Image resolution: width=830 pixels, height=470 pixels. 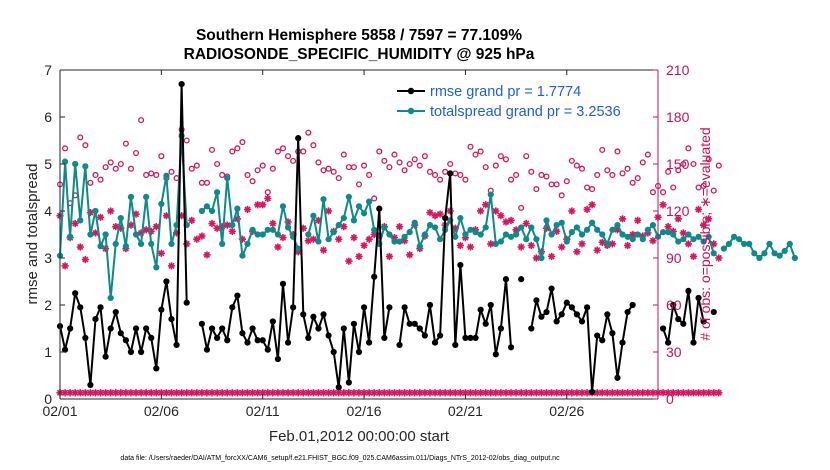 What do you see at coordinates (505, 92) in the screenshot?
I see `legend-rmse-label: rmse grand pr = 1.7774` at bounding box center [505, 92].